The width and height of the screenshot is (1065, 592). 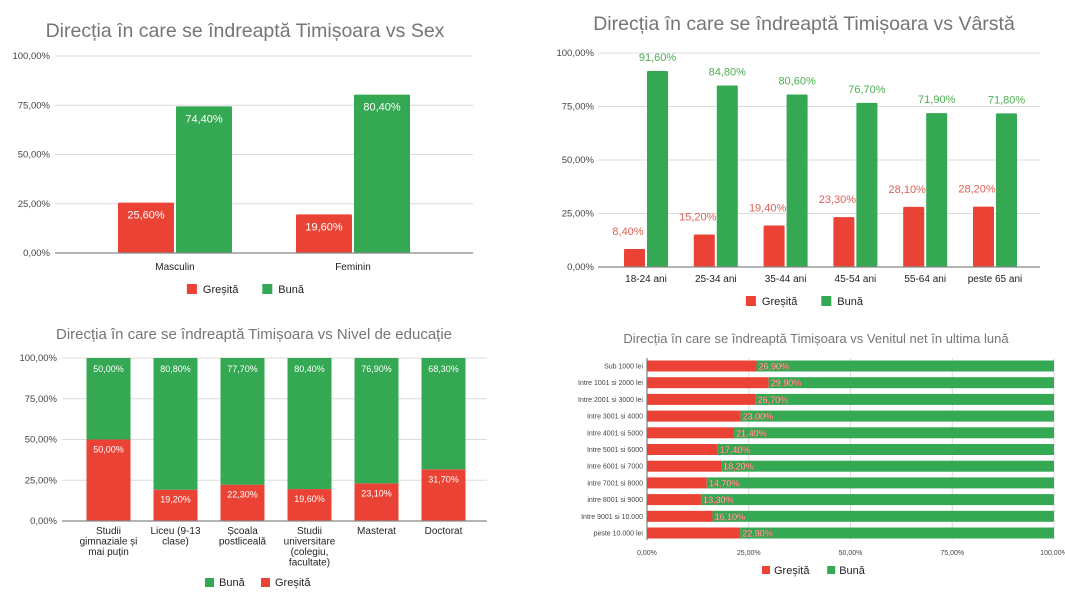 I want to click on inc-y-label: Intre 3001 si 4000, so click(x=615, y=417).